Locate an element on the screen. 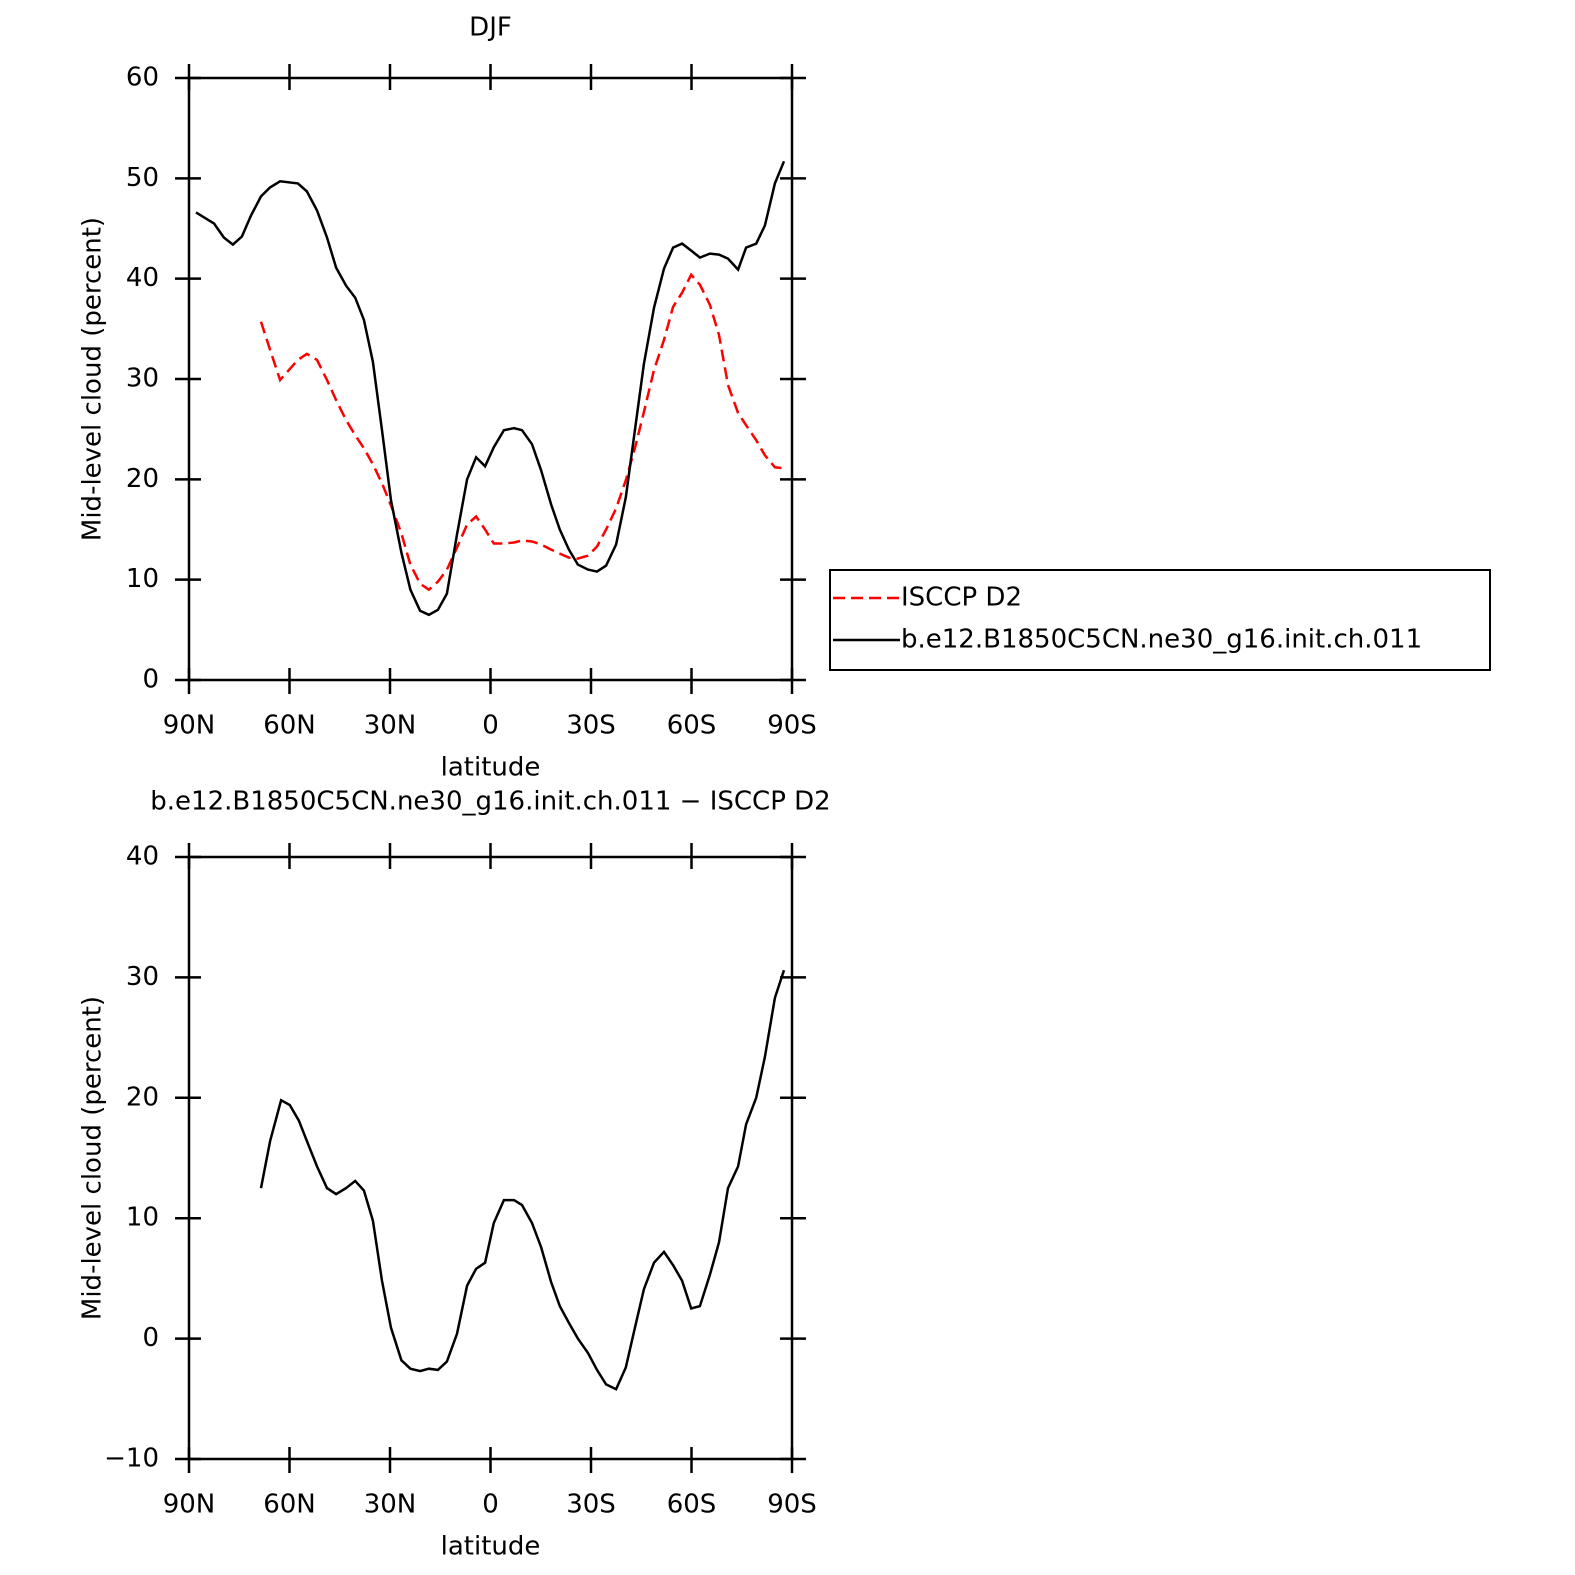 The width and height of the screenshot is (1575, 1575). chart-title: DJF is located at coordinates (490, 28).